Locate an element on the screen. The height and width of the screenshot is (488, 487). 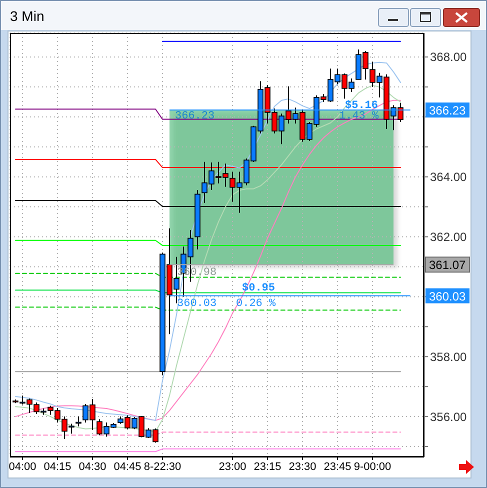
x-tick-label: 23:45 is located at coordinates (338, 466).